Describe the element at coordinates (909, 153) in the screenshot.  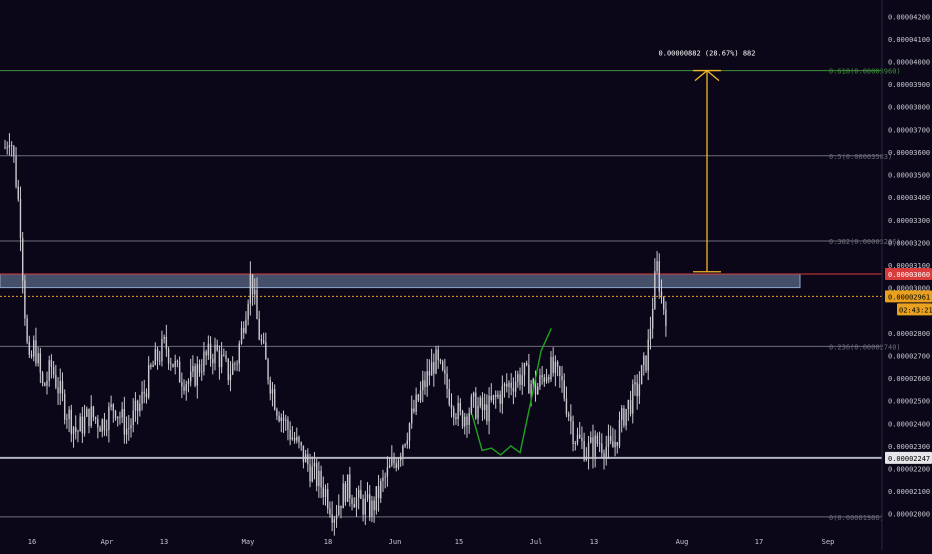
I see `y-tick-label: 0.00003600` at that location.